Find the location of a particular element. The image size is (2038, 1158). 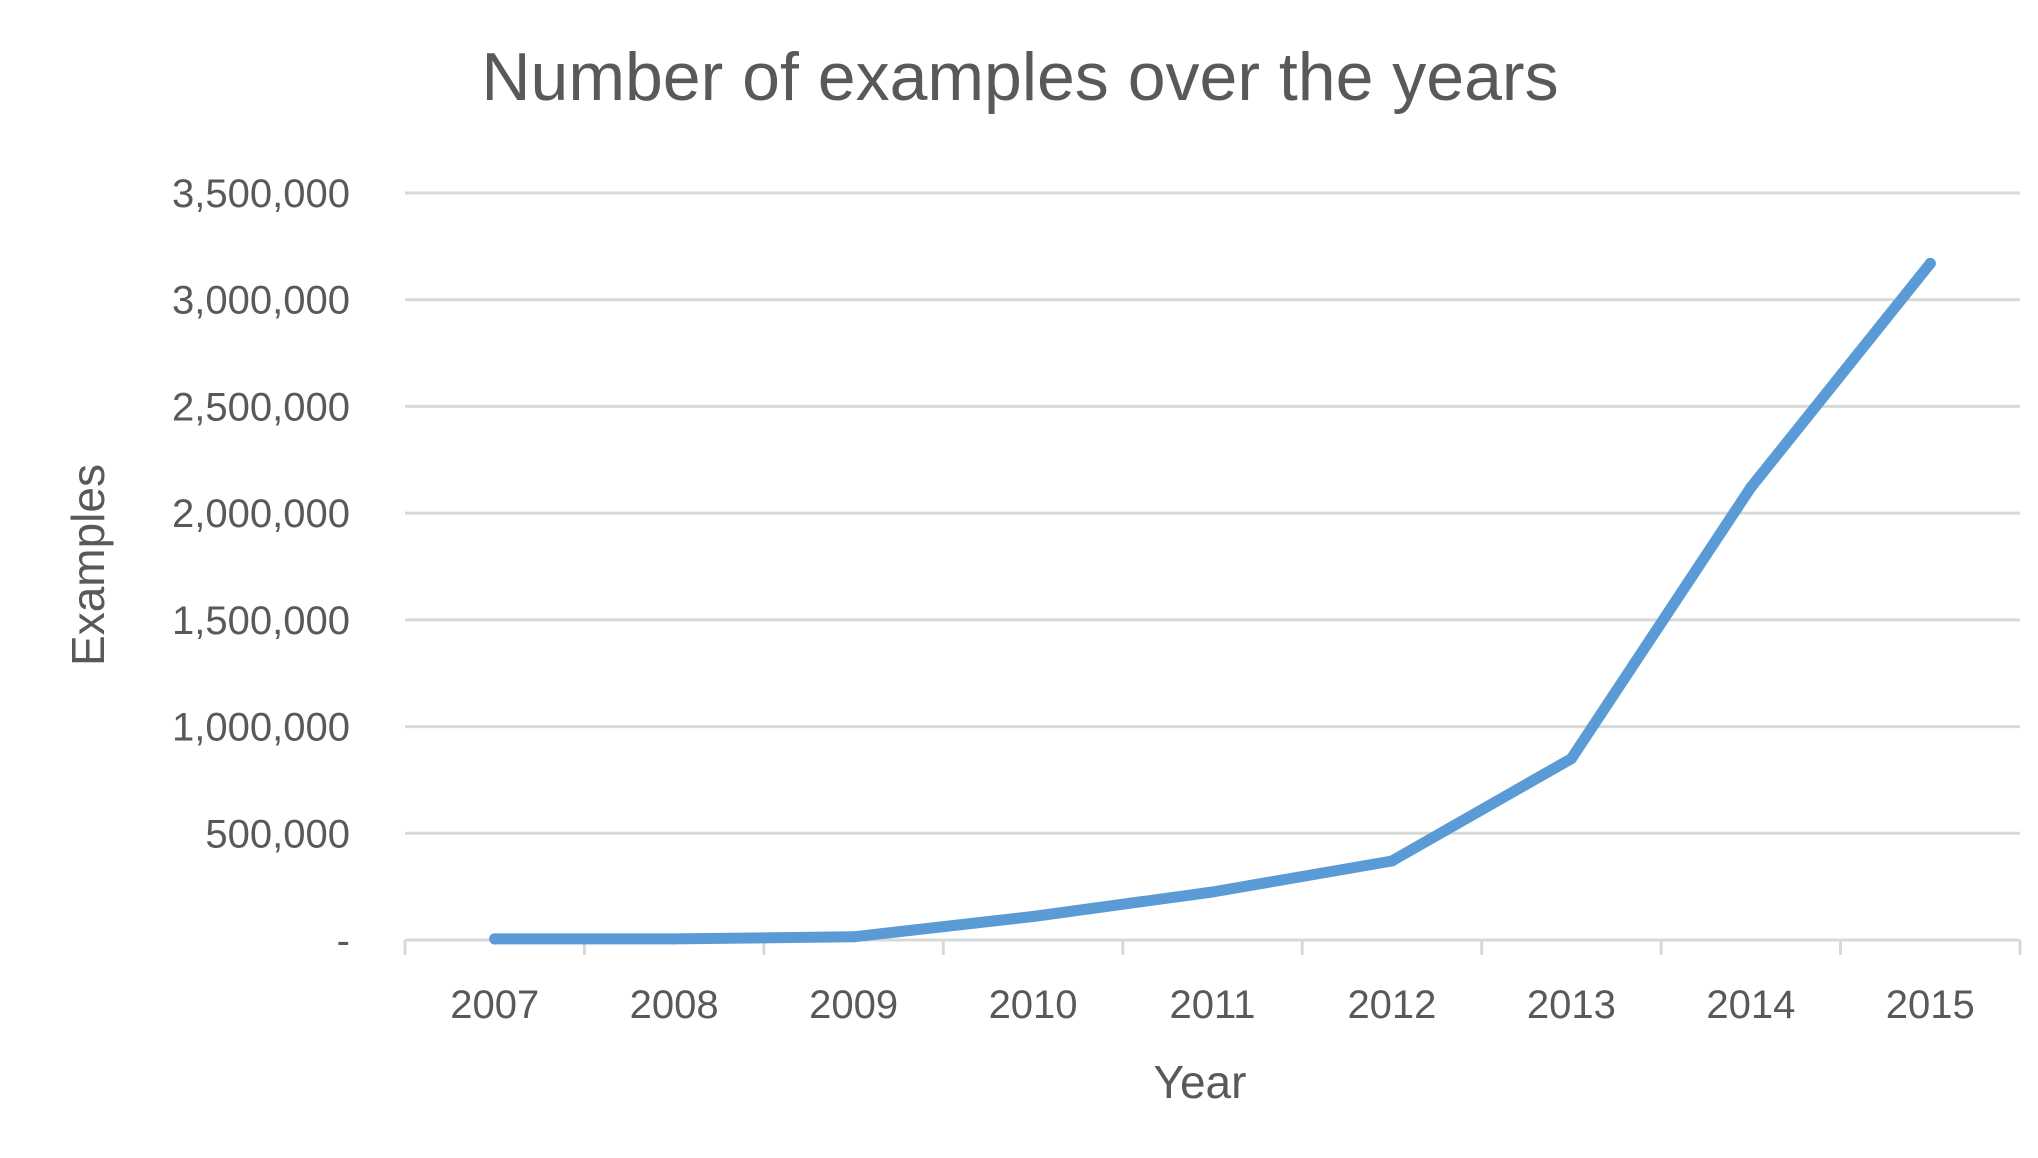

data-point-2007 is located at coordinates (495, 939).